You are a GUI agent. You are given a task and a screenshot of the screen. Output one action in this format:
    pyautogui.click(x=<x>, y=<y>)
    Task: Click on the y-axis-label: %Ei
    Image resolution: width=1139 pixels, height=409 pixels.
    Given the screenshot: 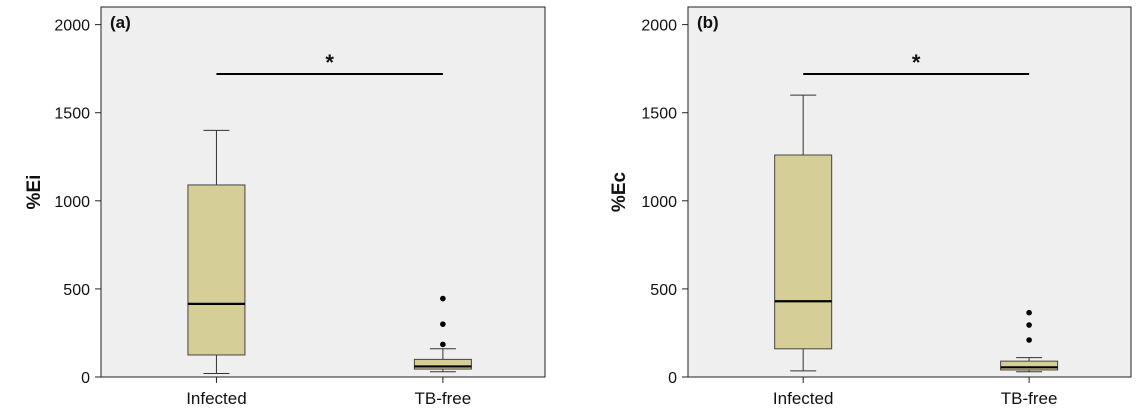 What is the action you would take?
    pyautogui.click(x=34, y=192)
    